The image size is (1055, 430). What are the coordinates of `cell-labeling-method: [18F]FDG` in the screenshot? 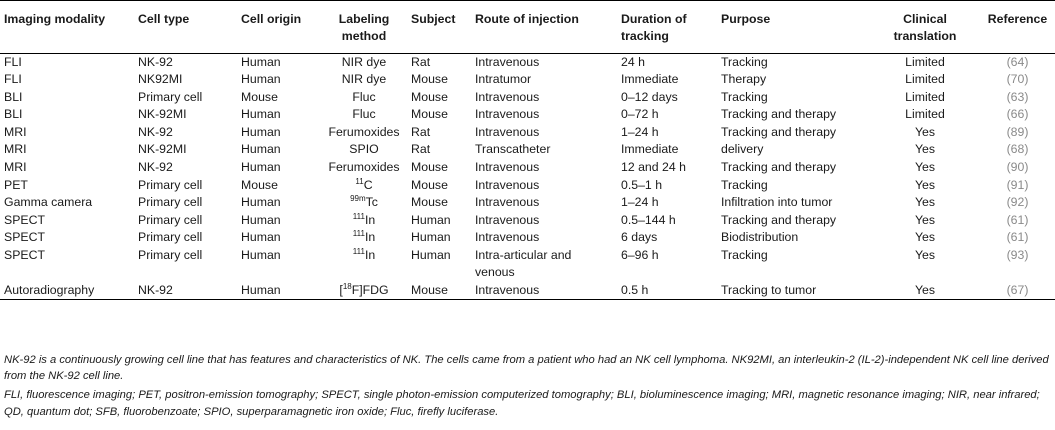 It's located at (364, 291).